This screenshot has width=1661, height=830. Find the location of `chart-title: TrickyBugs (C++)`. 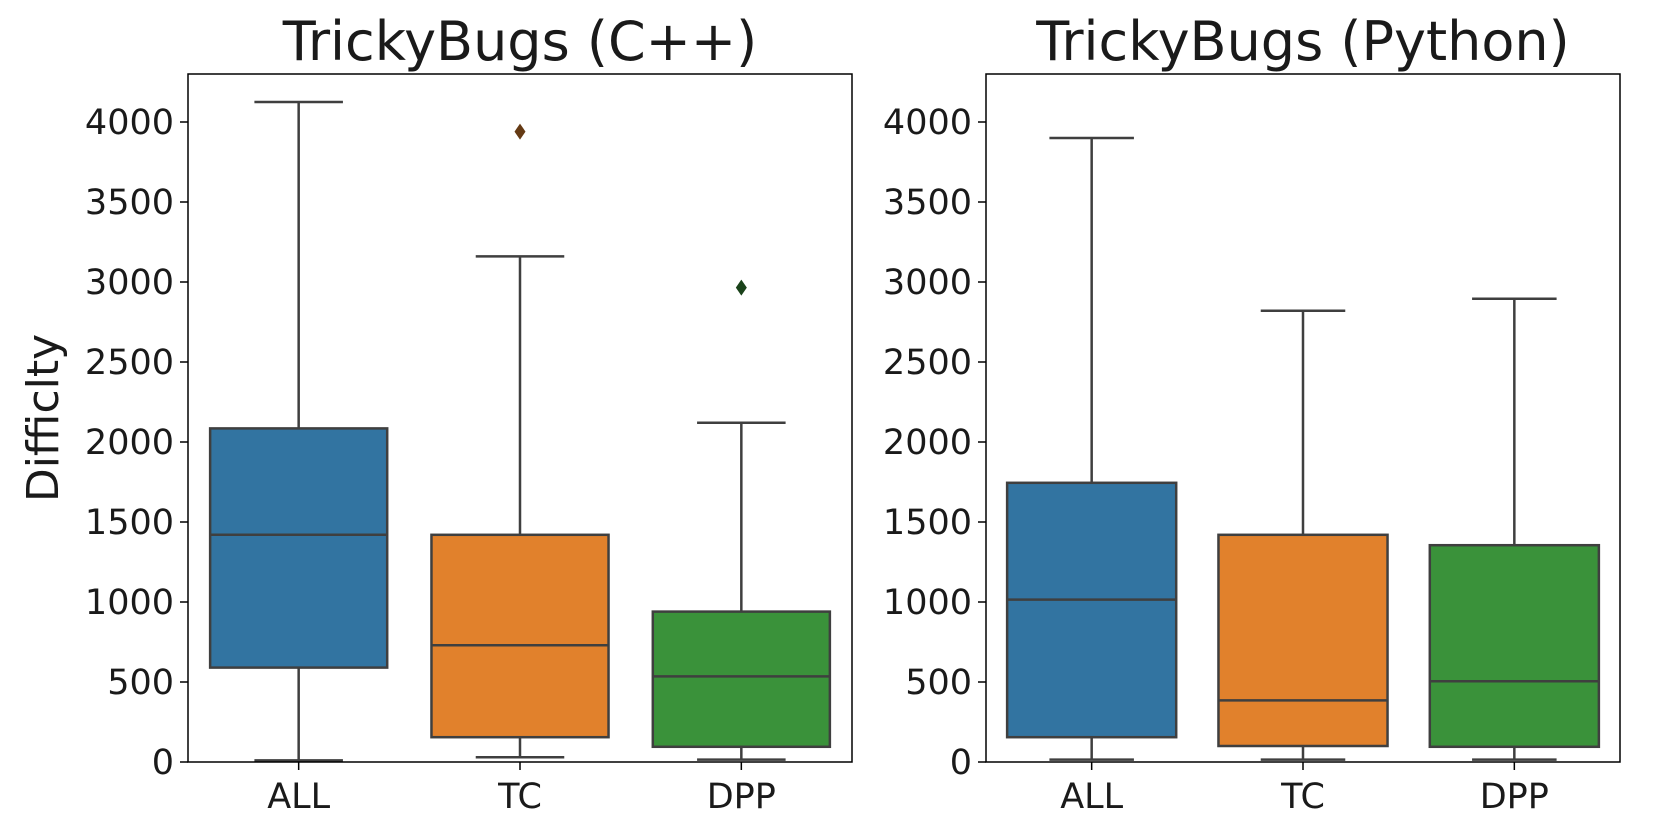

chart-title: TrickyBugs (C++) is located at coordinates (519, 41).